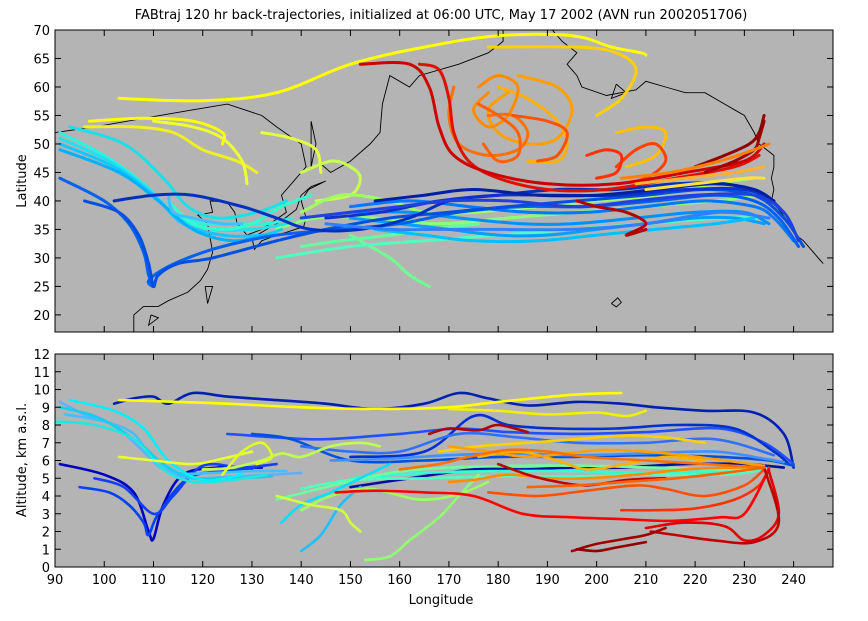  I want to click on x-tick-label: 100, so click(104, 580).